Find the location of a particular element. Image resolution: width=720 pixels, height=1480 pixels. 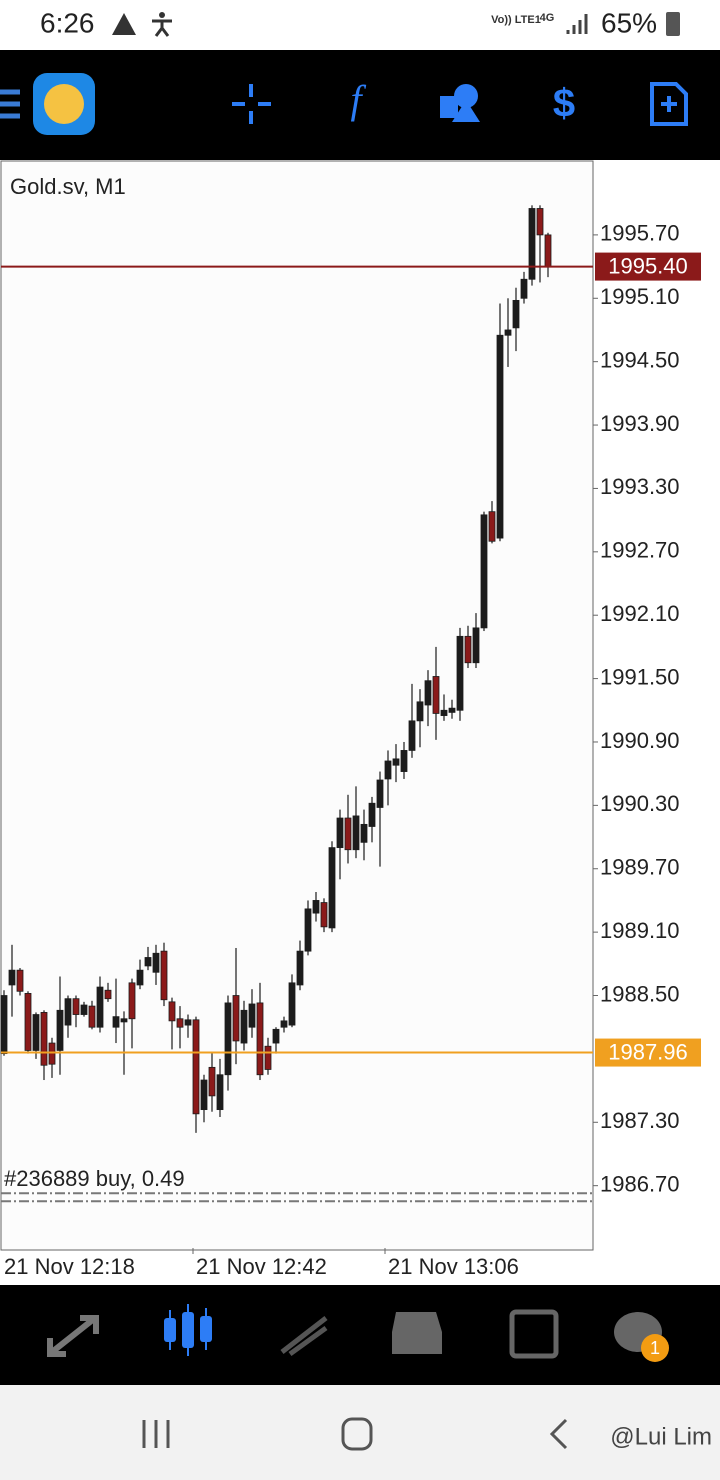

y-tick-label: 1993.90 is located at coordinates (640, 423).